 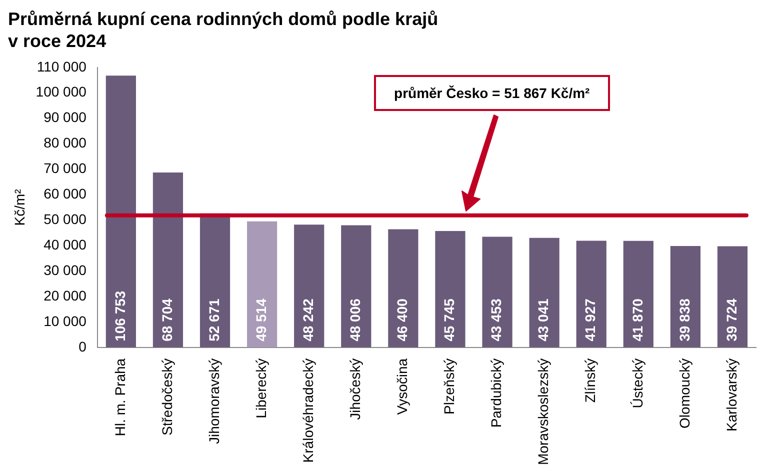 I want to click on x-tick-label: Královéhradecký, so click(x=308, y=410).